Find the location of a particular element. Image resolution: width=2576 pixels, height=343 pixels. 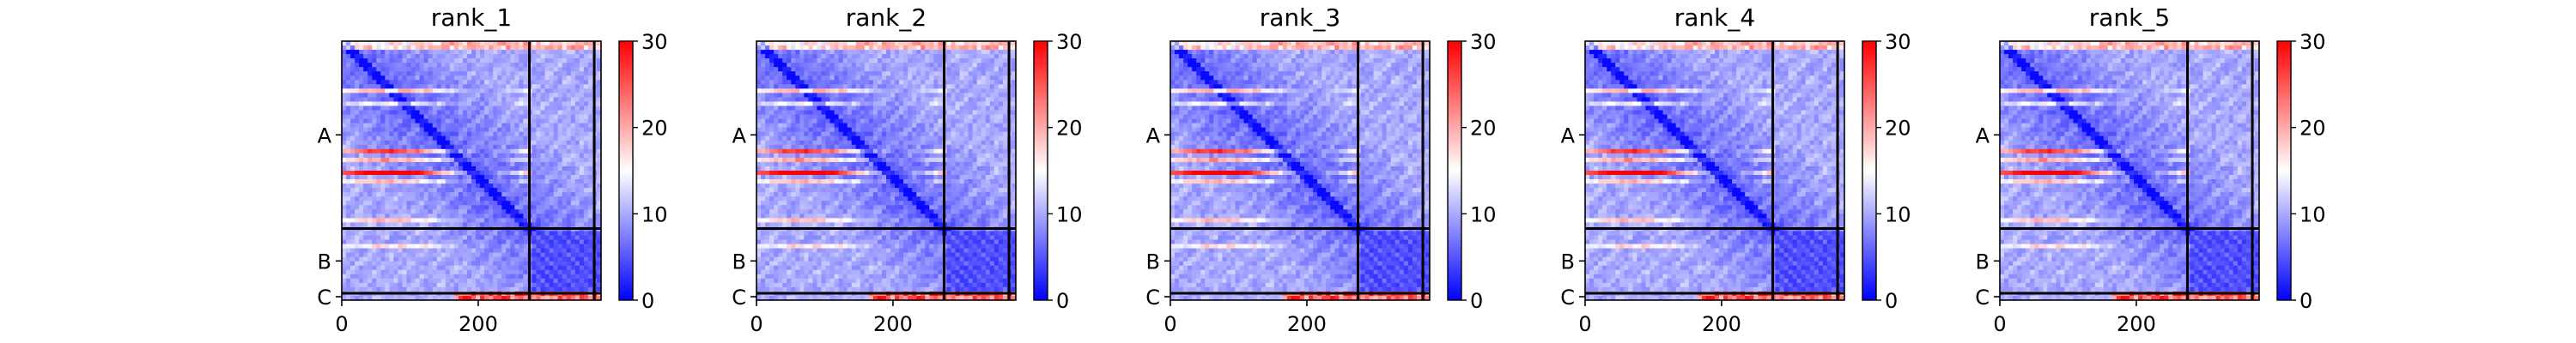

panel-title: rank_1 is located at coordinates (472, 17).